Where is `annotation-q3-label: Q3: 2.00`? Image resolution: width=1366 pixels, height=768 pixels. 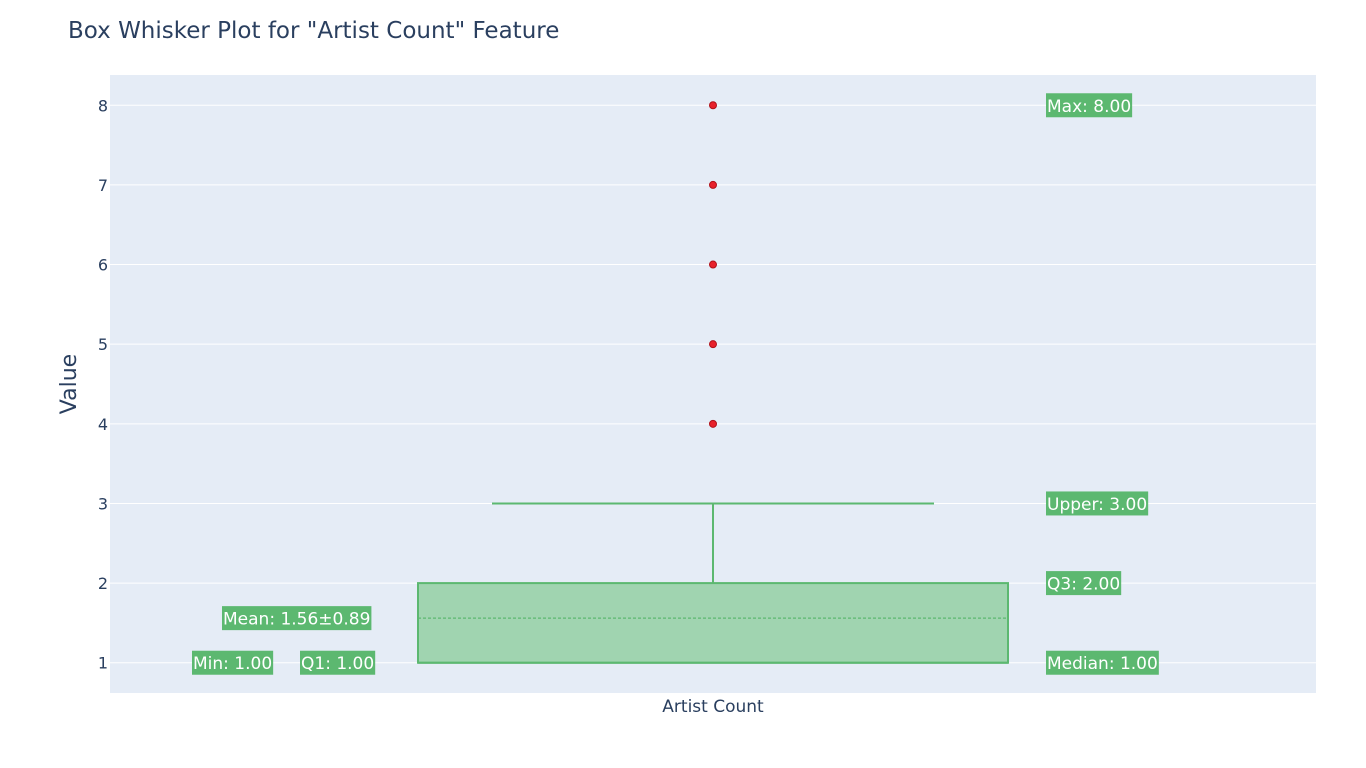 annotation-q3-label: Q3: 2.00 is located at coordinates (1083, 585).